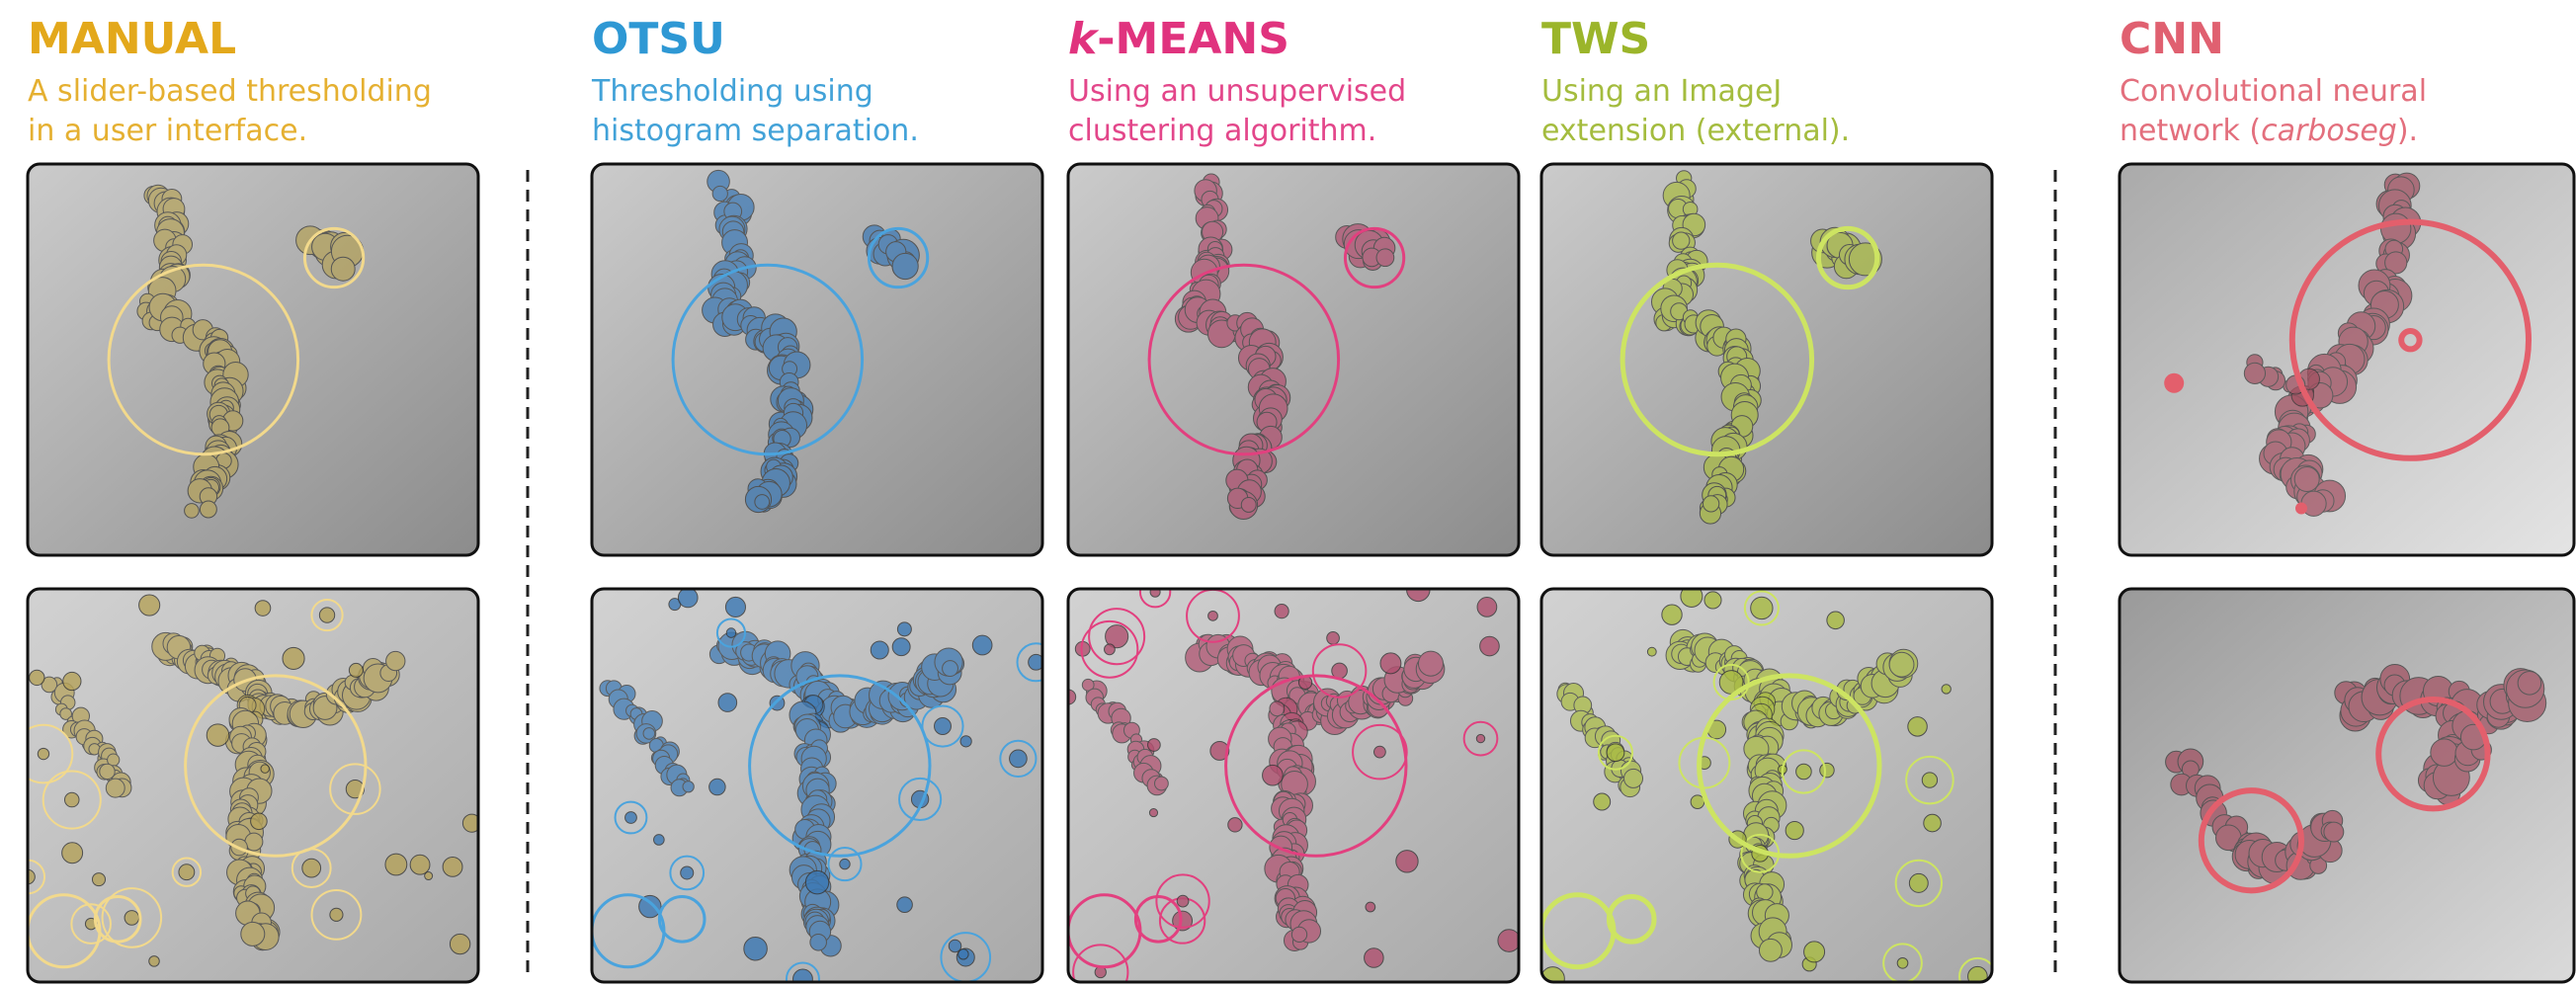 The width and height of the screenshot is (2576, 987). I want to click on micrograph, so click(1293, 359).